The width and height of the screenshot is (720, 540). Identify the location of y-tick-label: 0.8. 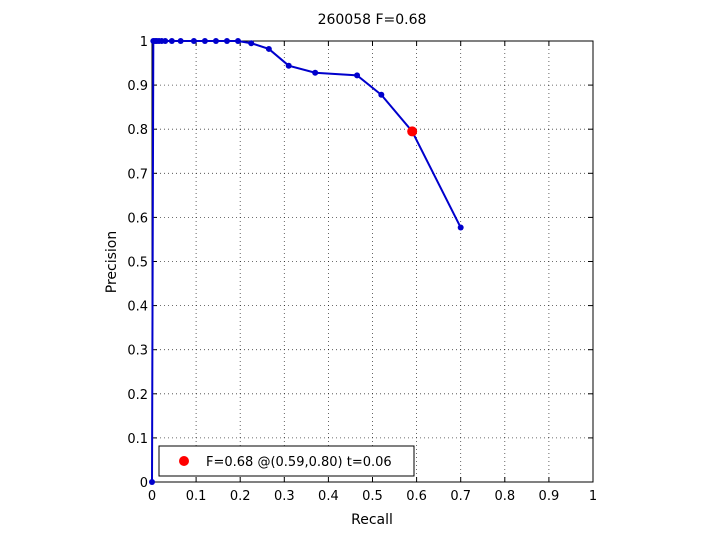
(137, 130).